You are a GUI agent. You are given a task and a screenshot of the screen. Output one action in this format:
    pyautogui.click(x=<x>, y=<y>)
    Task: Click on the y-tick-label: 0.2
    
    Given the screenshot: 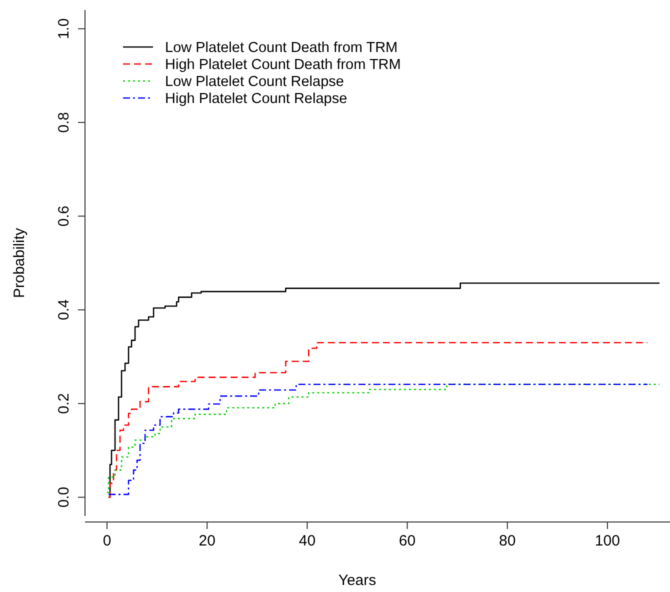 What is the action you would take?
    pyautogui.click(x=63, y=403)
    